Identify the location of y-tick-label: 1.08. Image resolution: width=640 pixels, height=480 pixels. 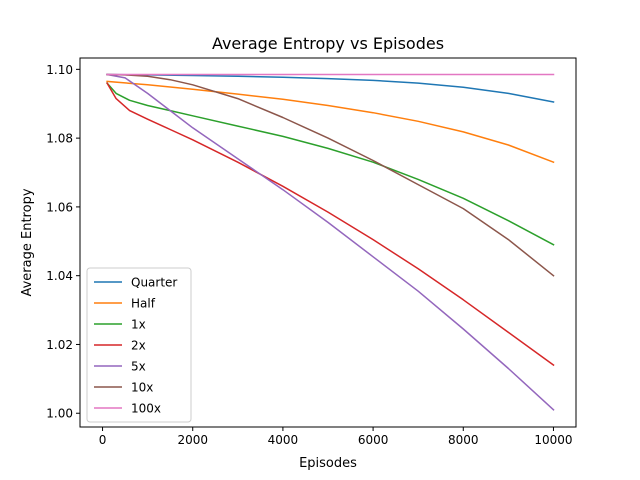
(59, 139).